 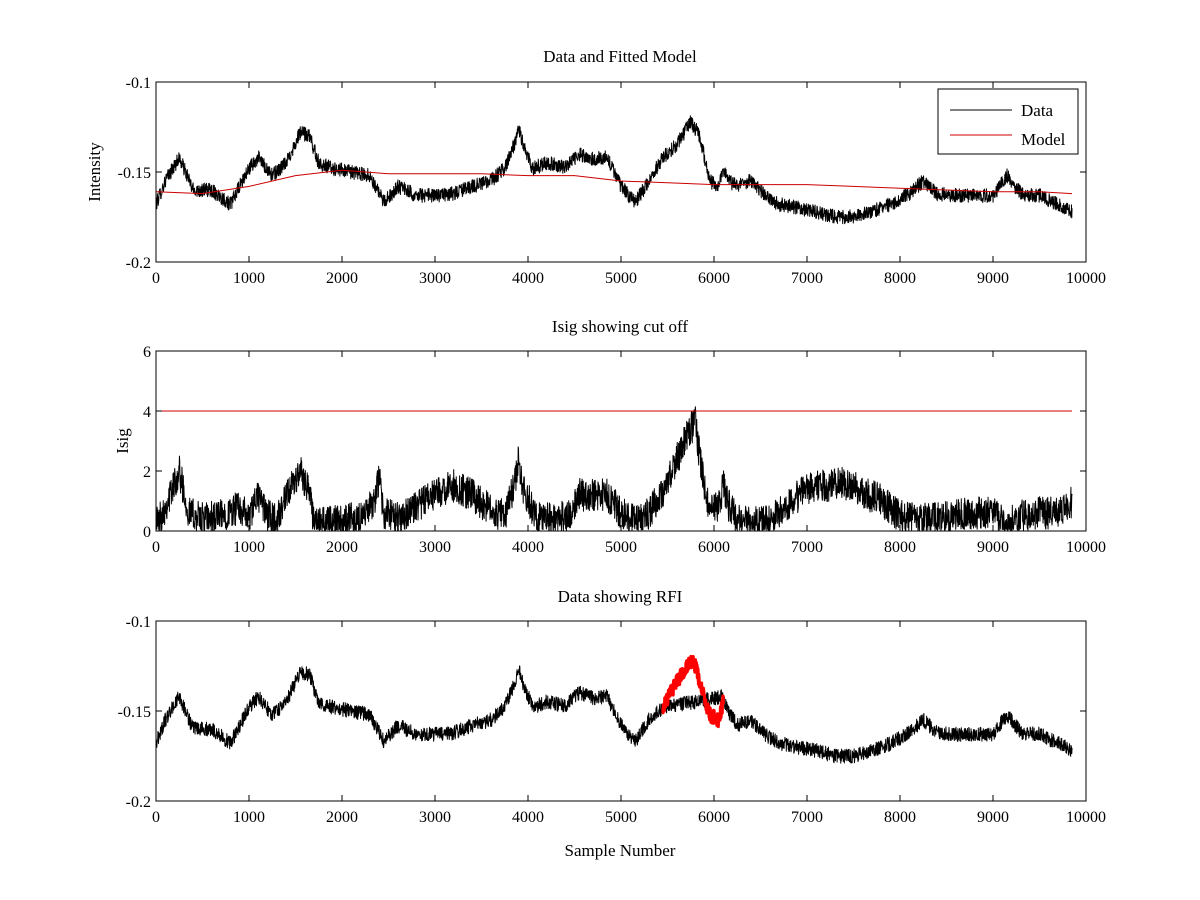 I want to click on panel-1-x-tick-label: 7000, so click(x=807, y=278).